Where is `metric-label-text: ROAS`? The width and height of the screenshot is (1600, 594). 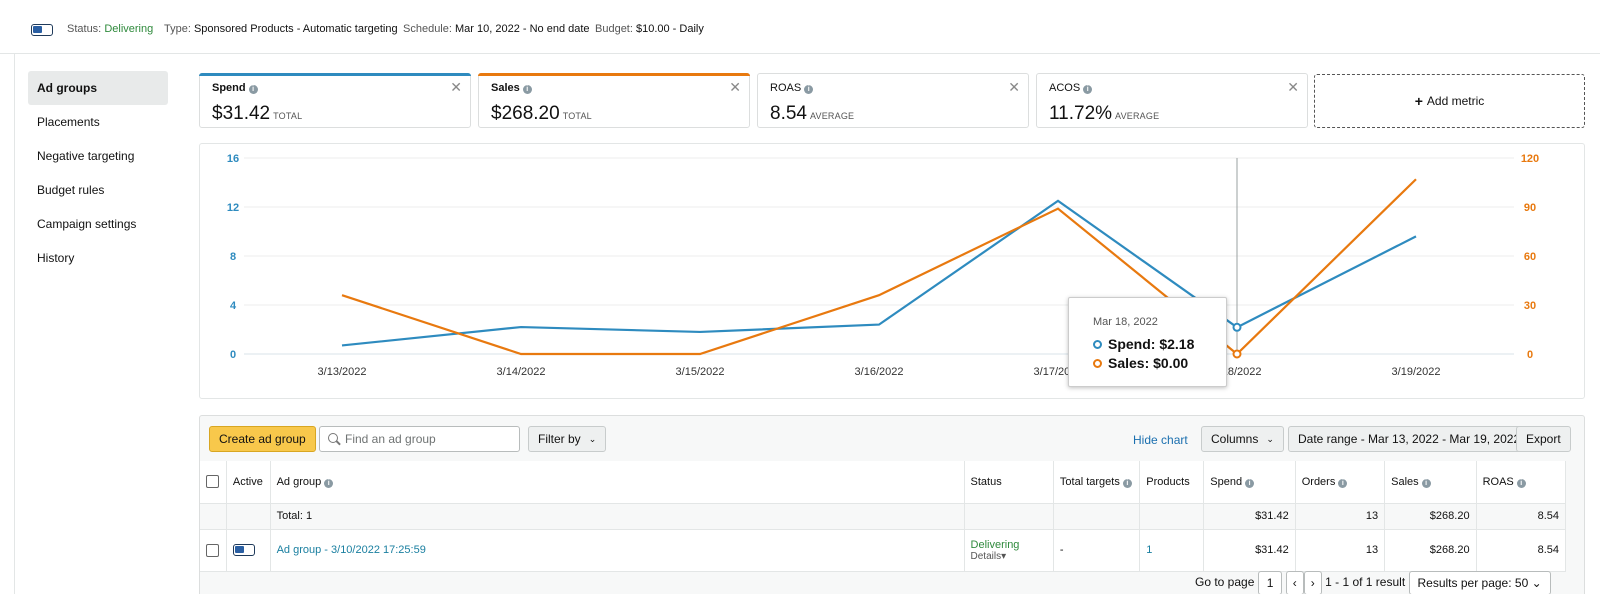 metric-label-text: ROAS is located at coordinates (786, 88).